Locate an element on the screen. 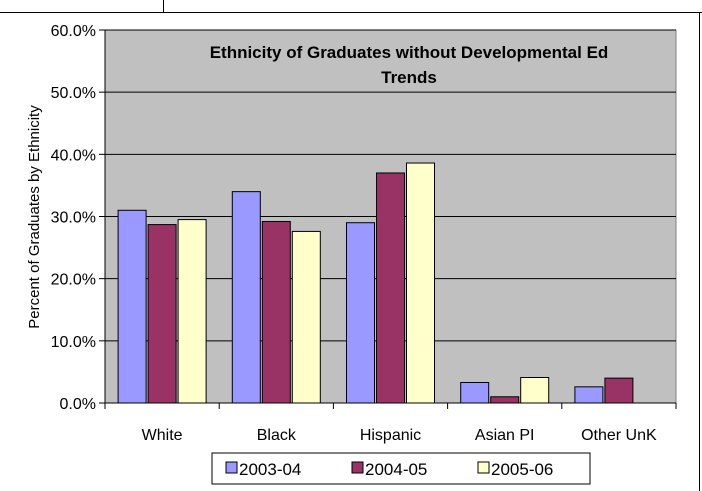 The width and height of the screenshot is (702, 491). legend-label: 2004-05 is located at coordinates (396, 469).